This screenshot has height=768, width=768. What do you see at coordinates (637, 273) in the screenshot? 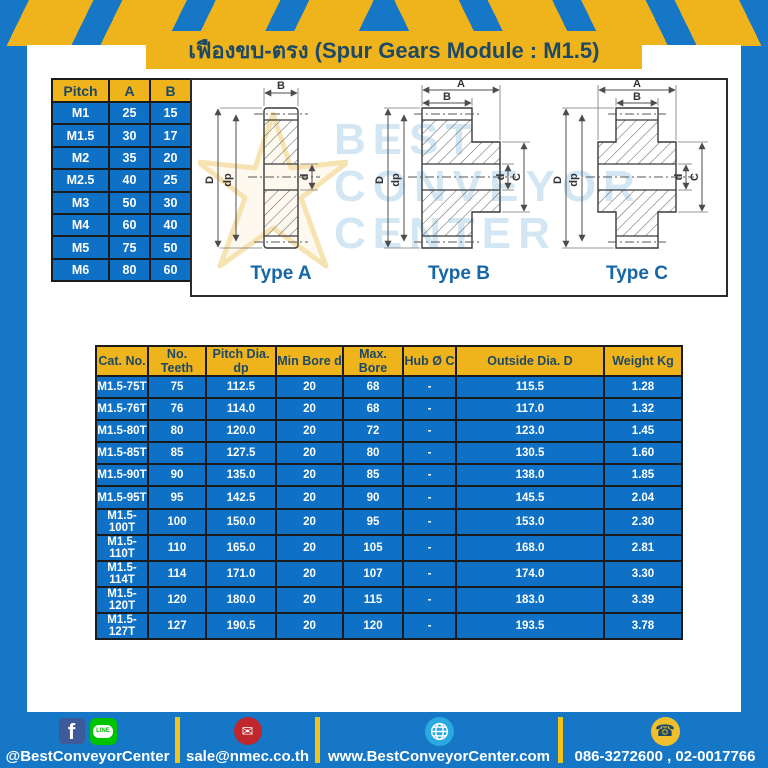
I see `type-c-label: Type C` at bounding box center [637, 273].